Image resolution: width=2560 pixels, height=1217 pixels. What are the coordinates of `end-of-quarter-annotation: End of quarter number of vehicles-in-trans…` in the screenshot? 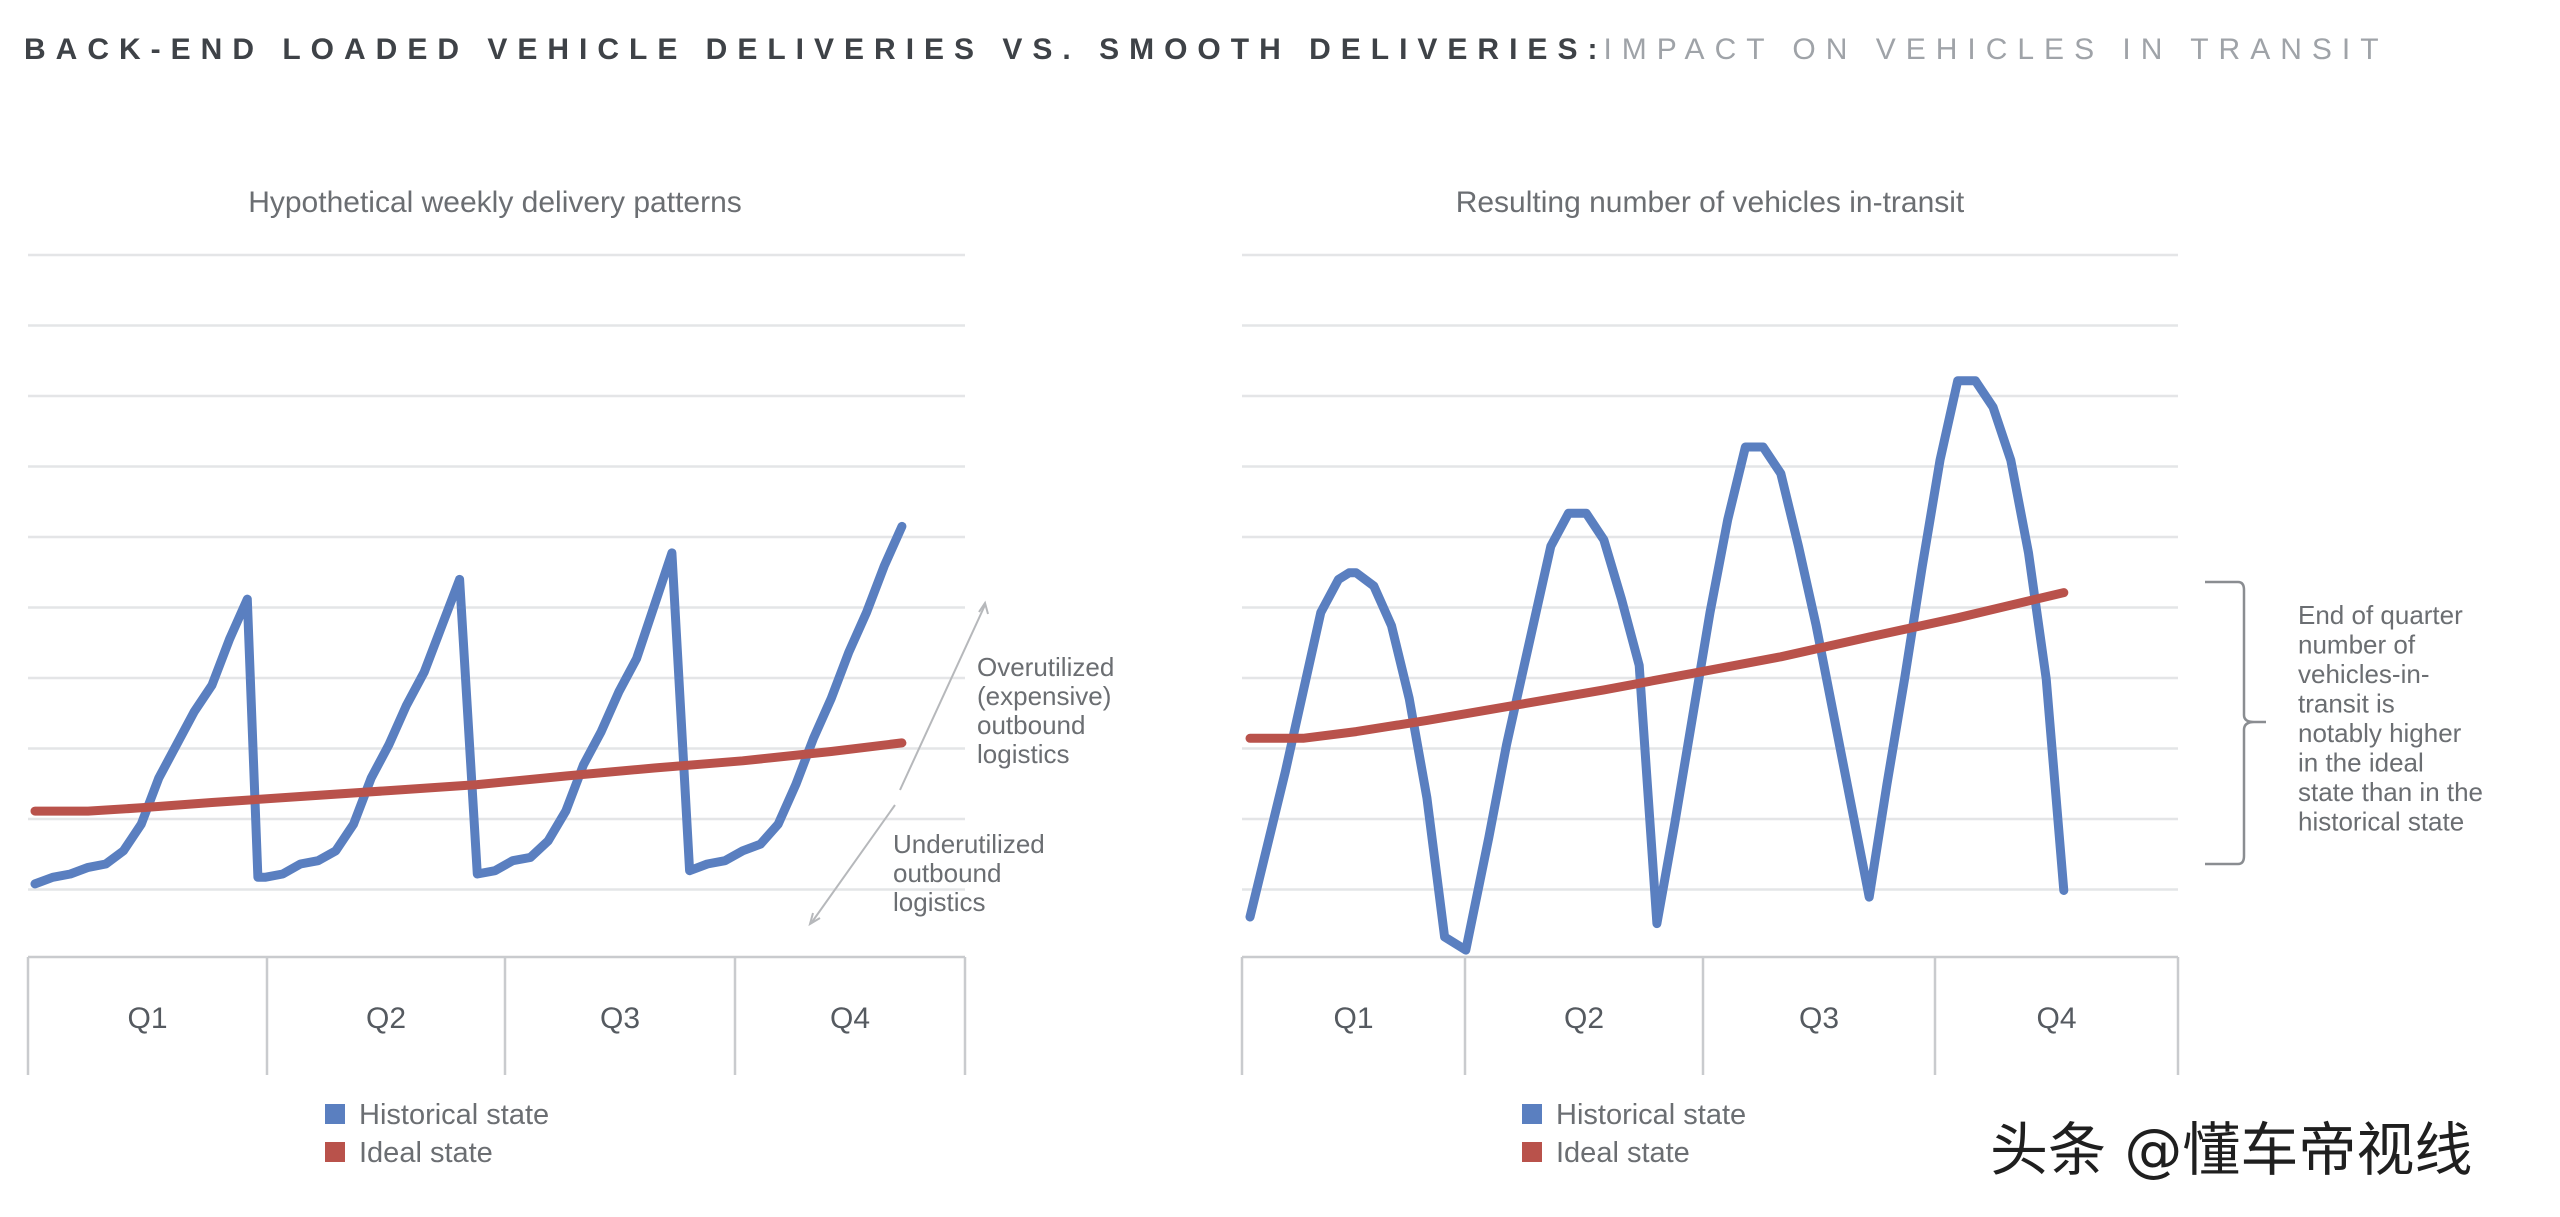 It's located at (2390, 718).